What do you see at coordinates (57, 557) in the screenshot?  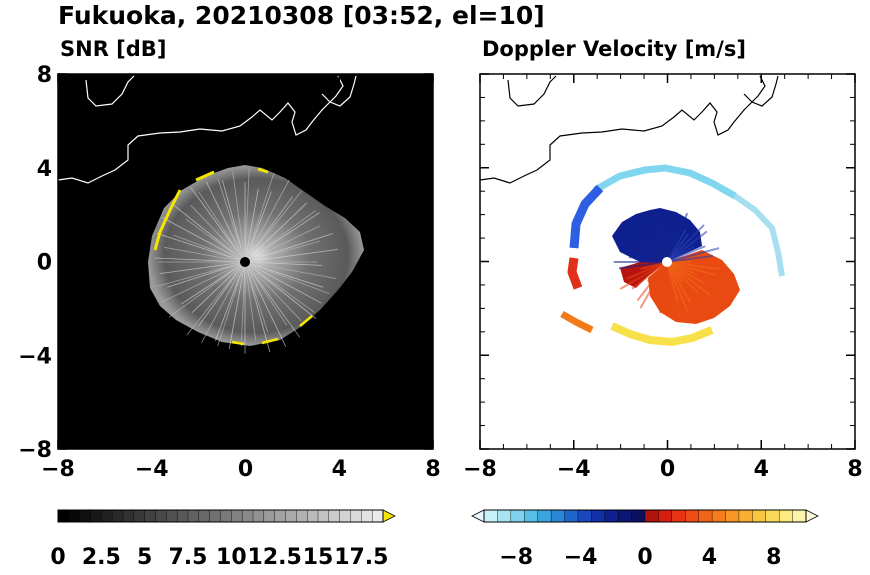 I see `snr-colorbar-tick-label: 0` at bounding box center [57, 557].